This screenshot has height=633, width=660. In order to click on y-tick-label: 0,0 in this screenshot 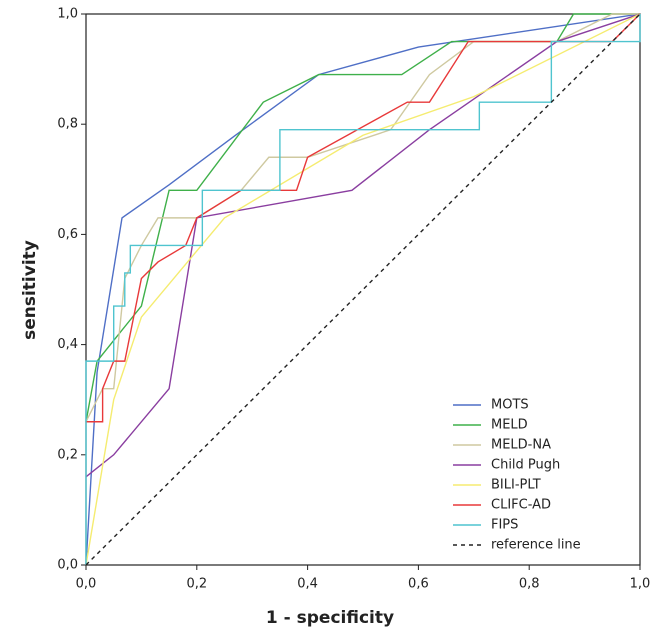, I will do `click(67, 565)`.